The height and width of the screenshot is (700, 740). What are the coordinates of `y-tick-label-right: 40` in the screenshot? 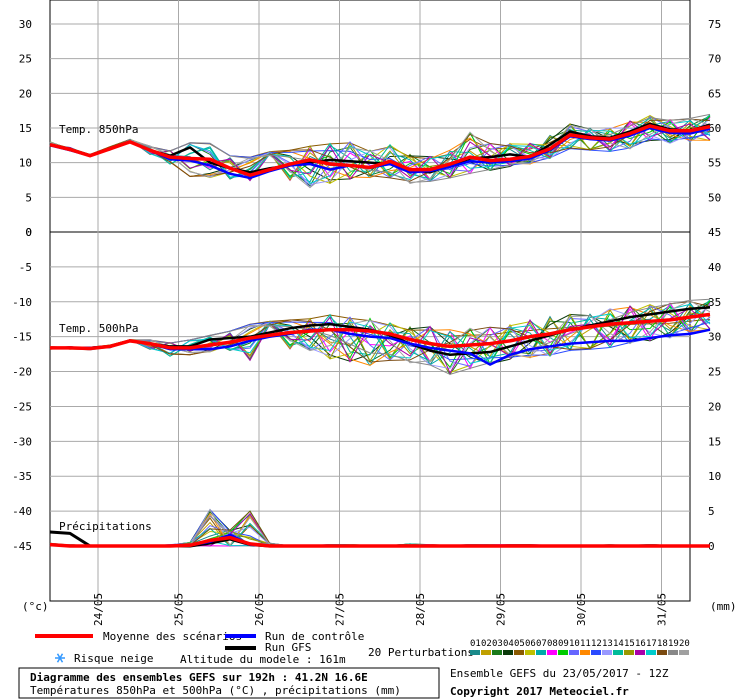 It's located at (714, 267).